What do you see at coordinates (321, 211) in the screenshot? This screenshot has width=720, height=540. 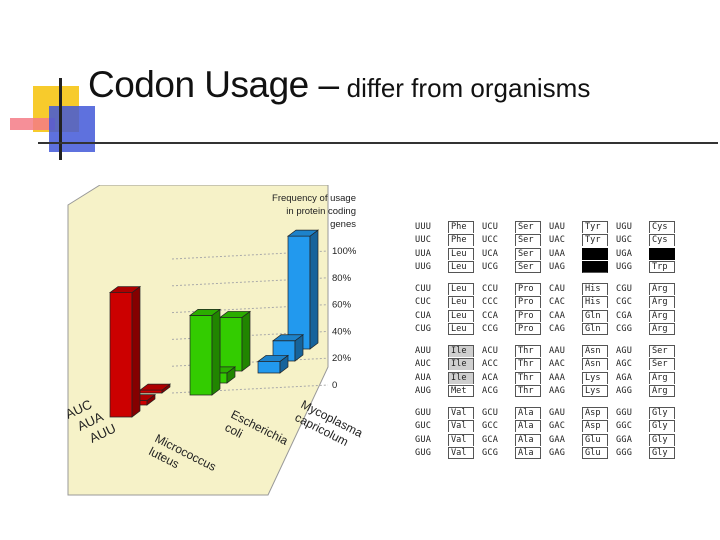 I see `chart-title-line: in protein coding` at bounding box center [321, 211].